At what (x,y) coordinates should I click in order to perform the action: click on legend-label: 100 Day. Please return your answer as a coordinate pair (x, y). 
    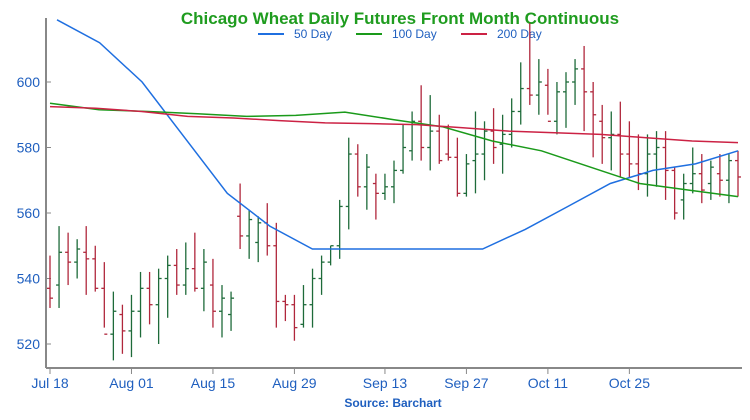
    Looking at the image, I should click on (414, 34).